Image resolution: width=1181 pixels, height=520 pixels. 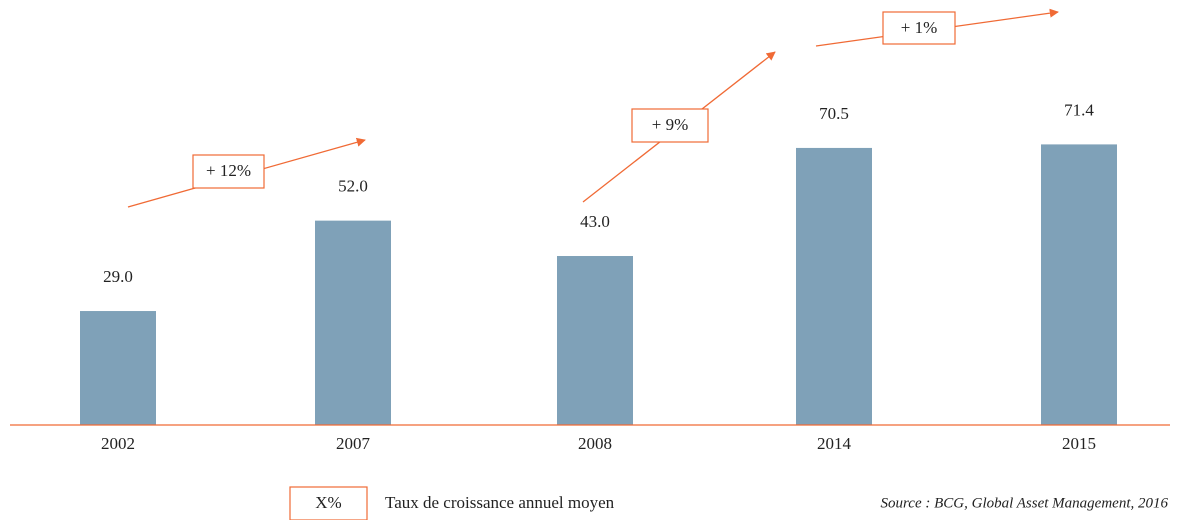 I want to click on value-label: 52.0, so click(x=353, y=186).